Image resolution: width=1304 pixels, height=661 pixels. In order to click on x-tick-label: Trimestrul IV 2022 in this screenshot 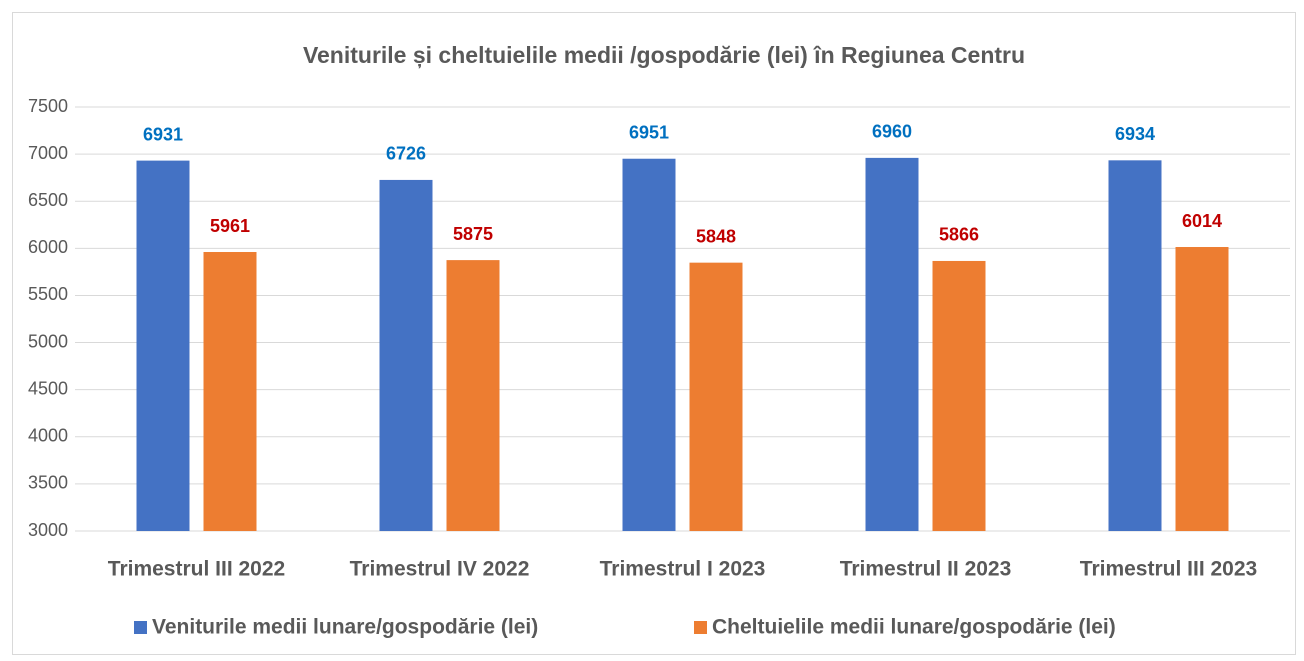, I will do `click(440, 569)`.